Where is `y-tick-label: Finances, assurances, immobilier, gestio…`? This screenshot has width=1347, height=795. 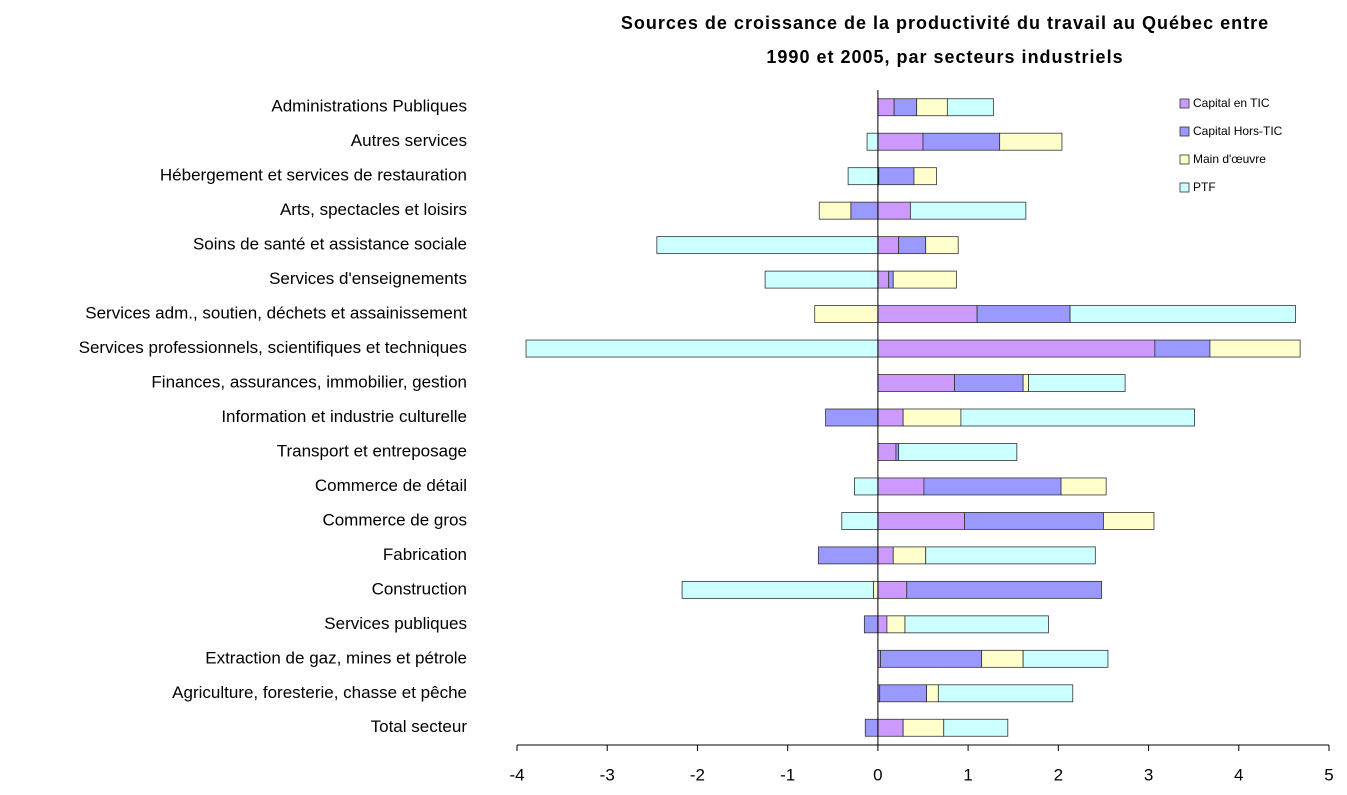 y-tick-label: Finances, assurances, immobilier, gestio… is located at coordinates (309, 382).